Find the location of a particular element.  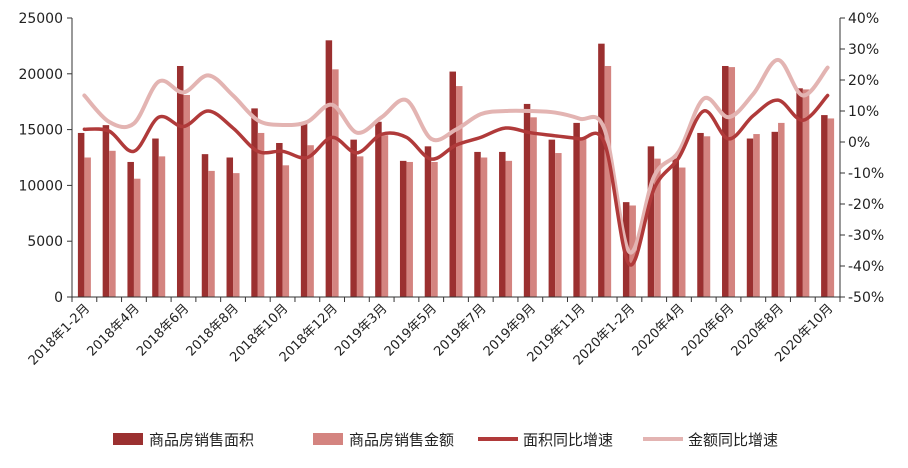

legend-item-2: 面积同比增速 is located at coordinates (545, 440).